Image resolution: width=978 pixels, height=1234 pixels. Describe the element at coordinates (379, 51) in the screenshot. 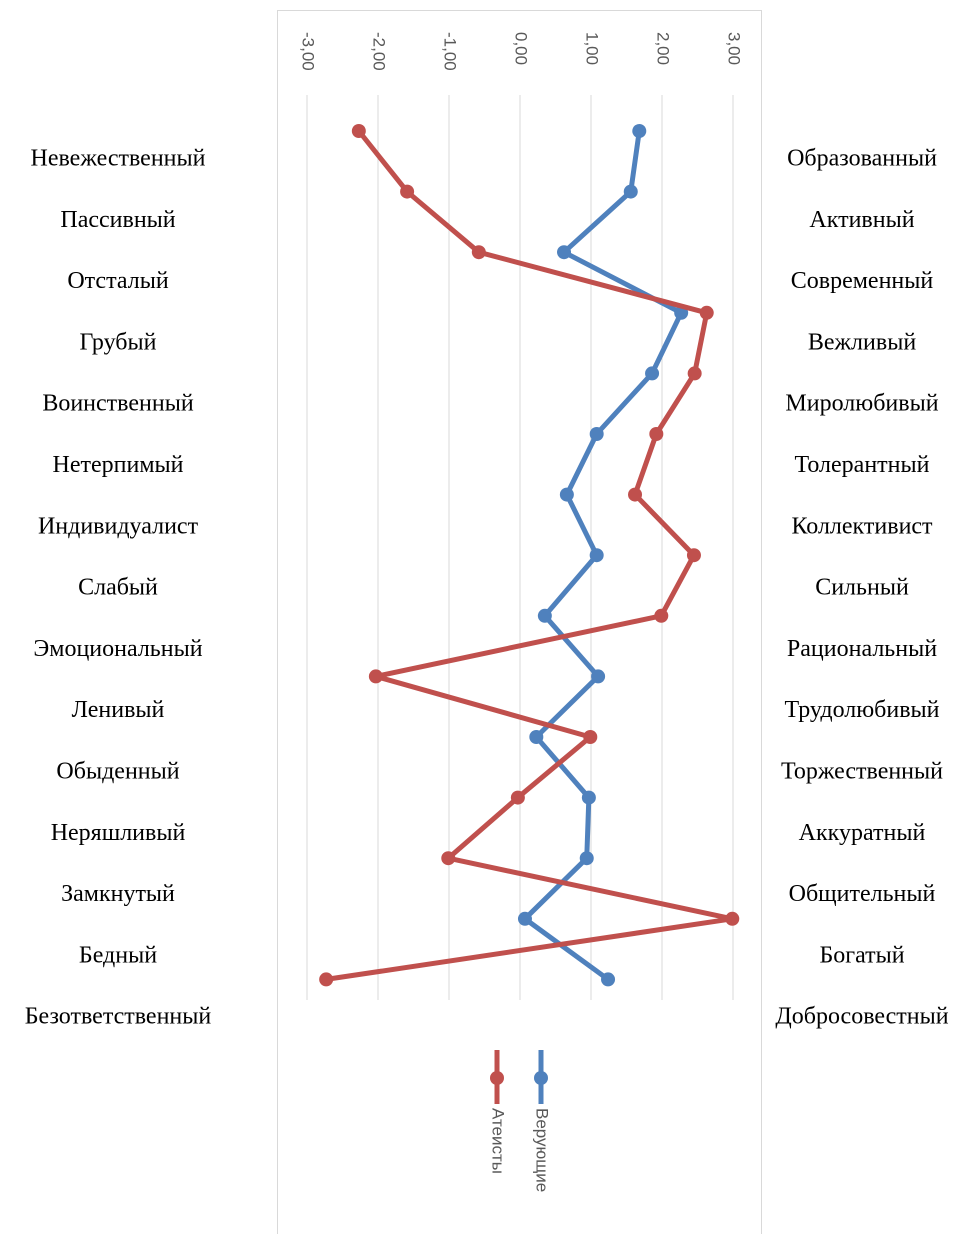

I see `x-tick-label: -2,00` at that location.